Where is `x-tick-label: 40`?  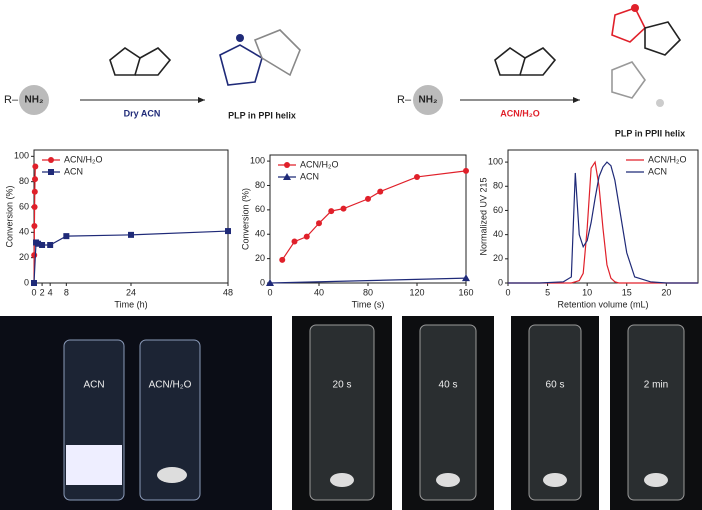
x-tick-label: 40 is located at coordinates (319, 292).